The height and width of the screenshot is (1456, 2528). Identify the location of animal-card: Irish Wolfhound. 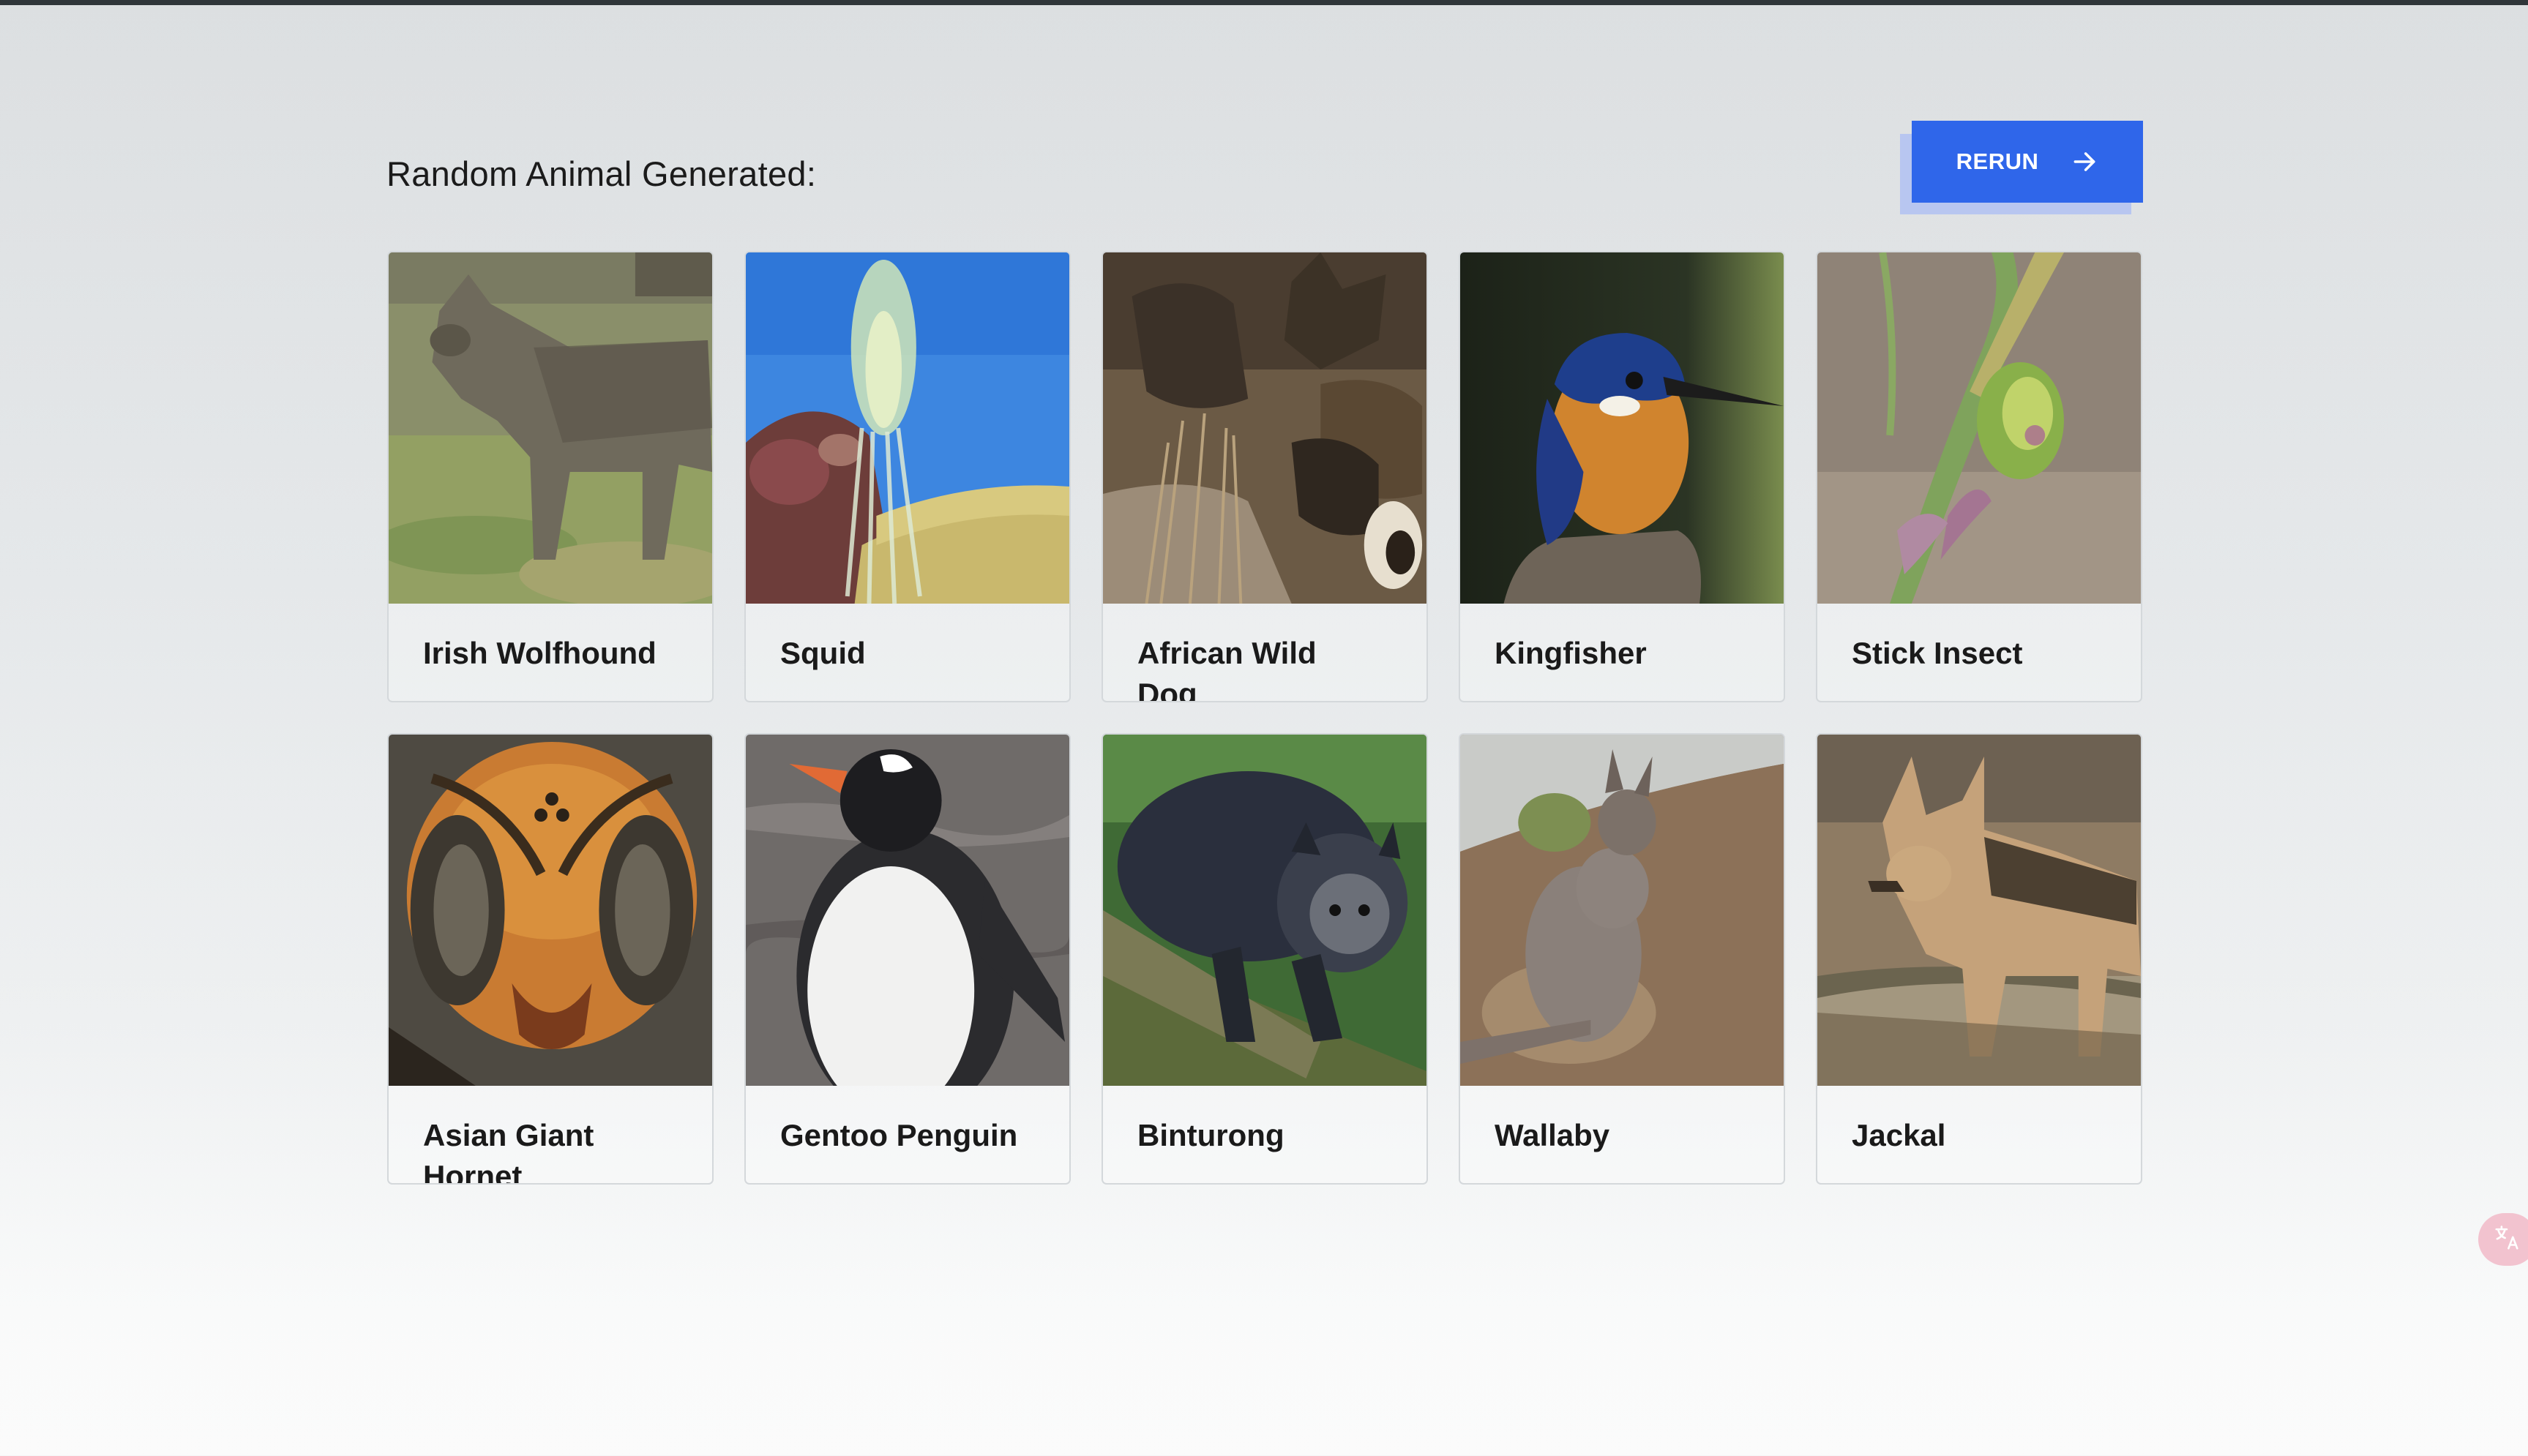
(550, 476).